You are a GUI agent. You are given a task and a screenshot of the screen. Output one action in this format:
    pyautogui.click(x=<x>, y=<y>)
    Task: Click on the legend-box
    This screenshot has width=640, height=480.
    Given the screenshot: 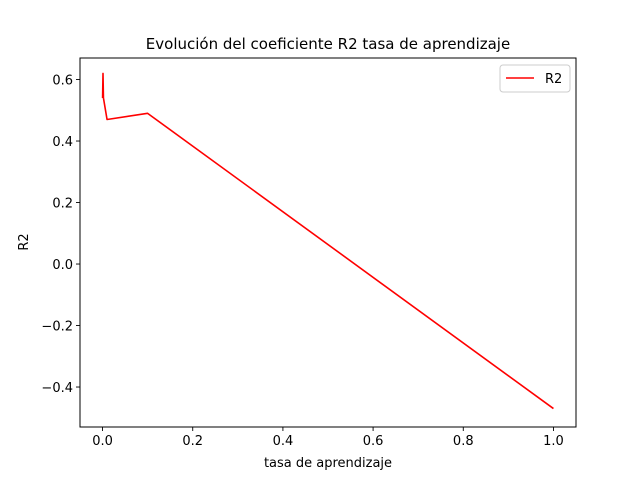 What is the action you would take?
    pyautogui.click(x=535, y=78)
    